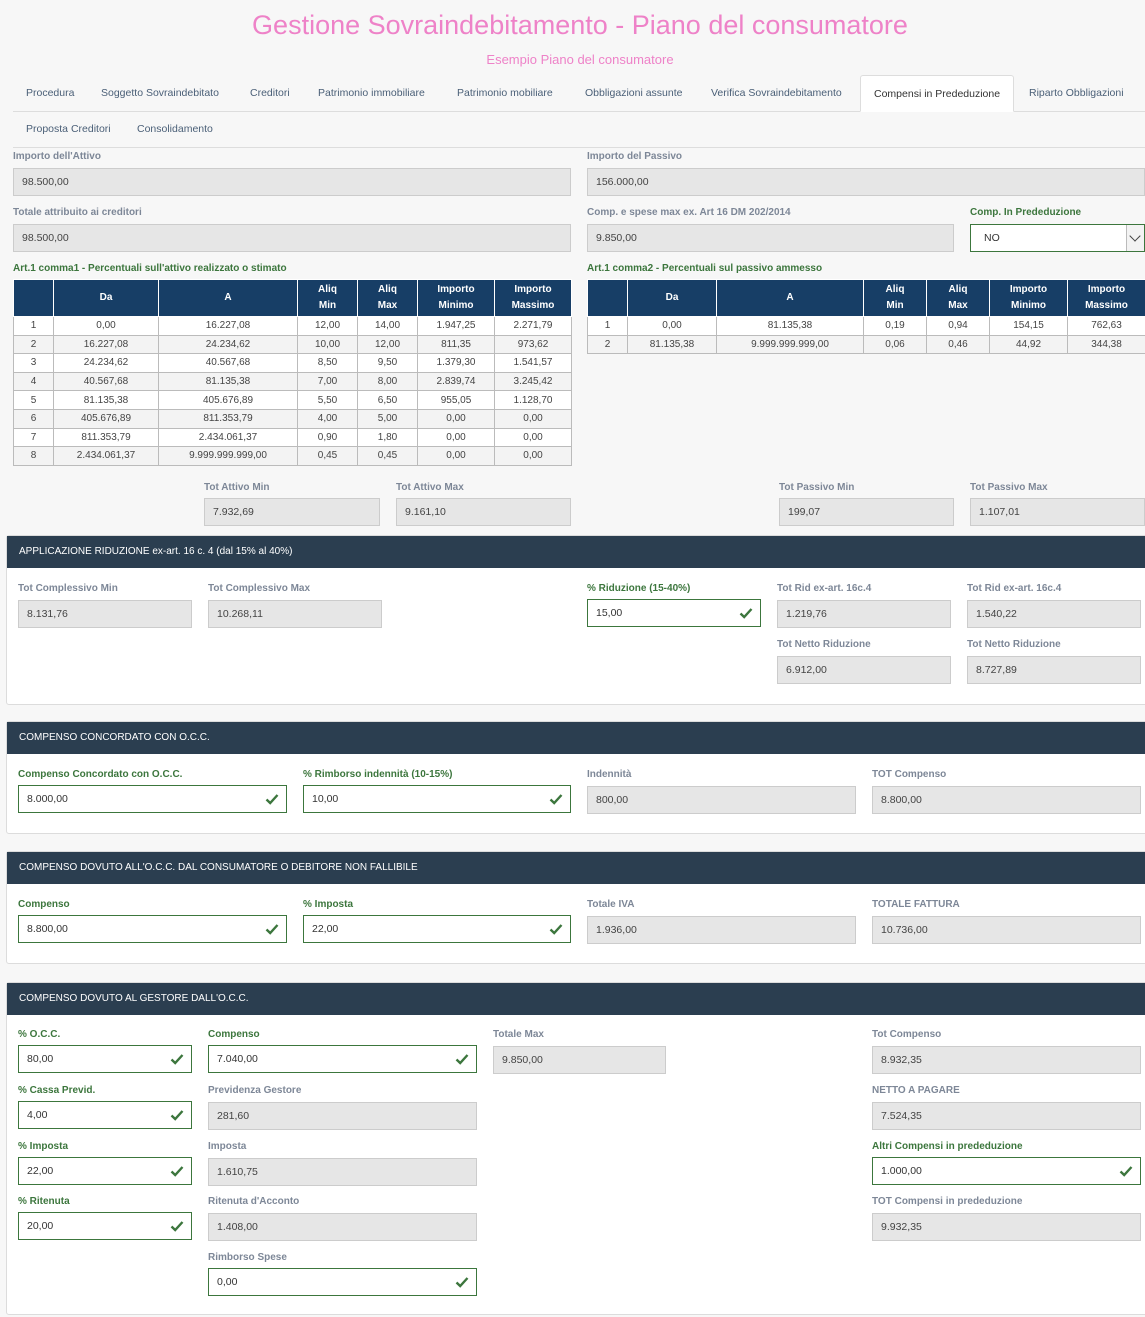  Describe the element at coordinates (1054, 670) in the screenshot. I see `tot-netto-max-field: 8.727,89` at that location.